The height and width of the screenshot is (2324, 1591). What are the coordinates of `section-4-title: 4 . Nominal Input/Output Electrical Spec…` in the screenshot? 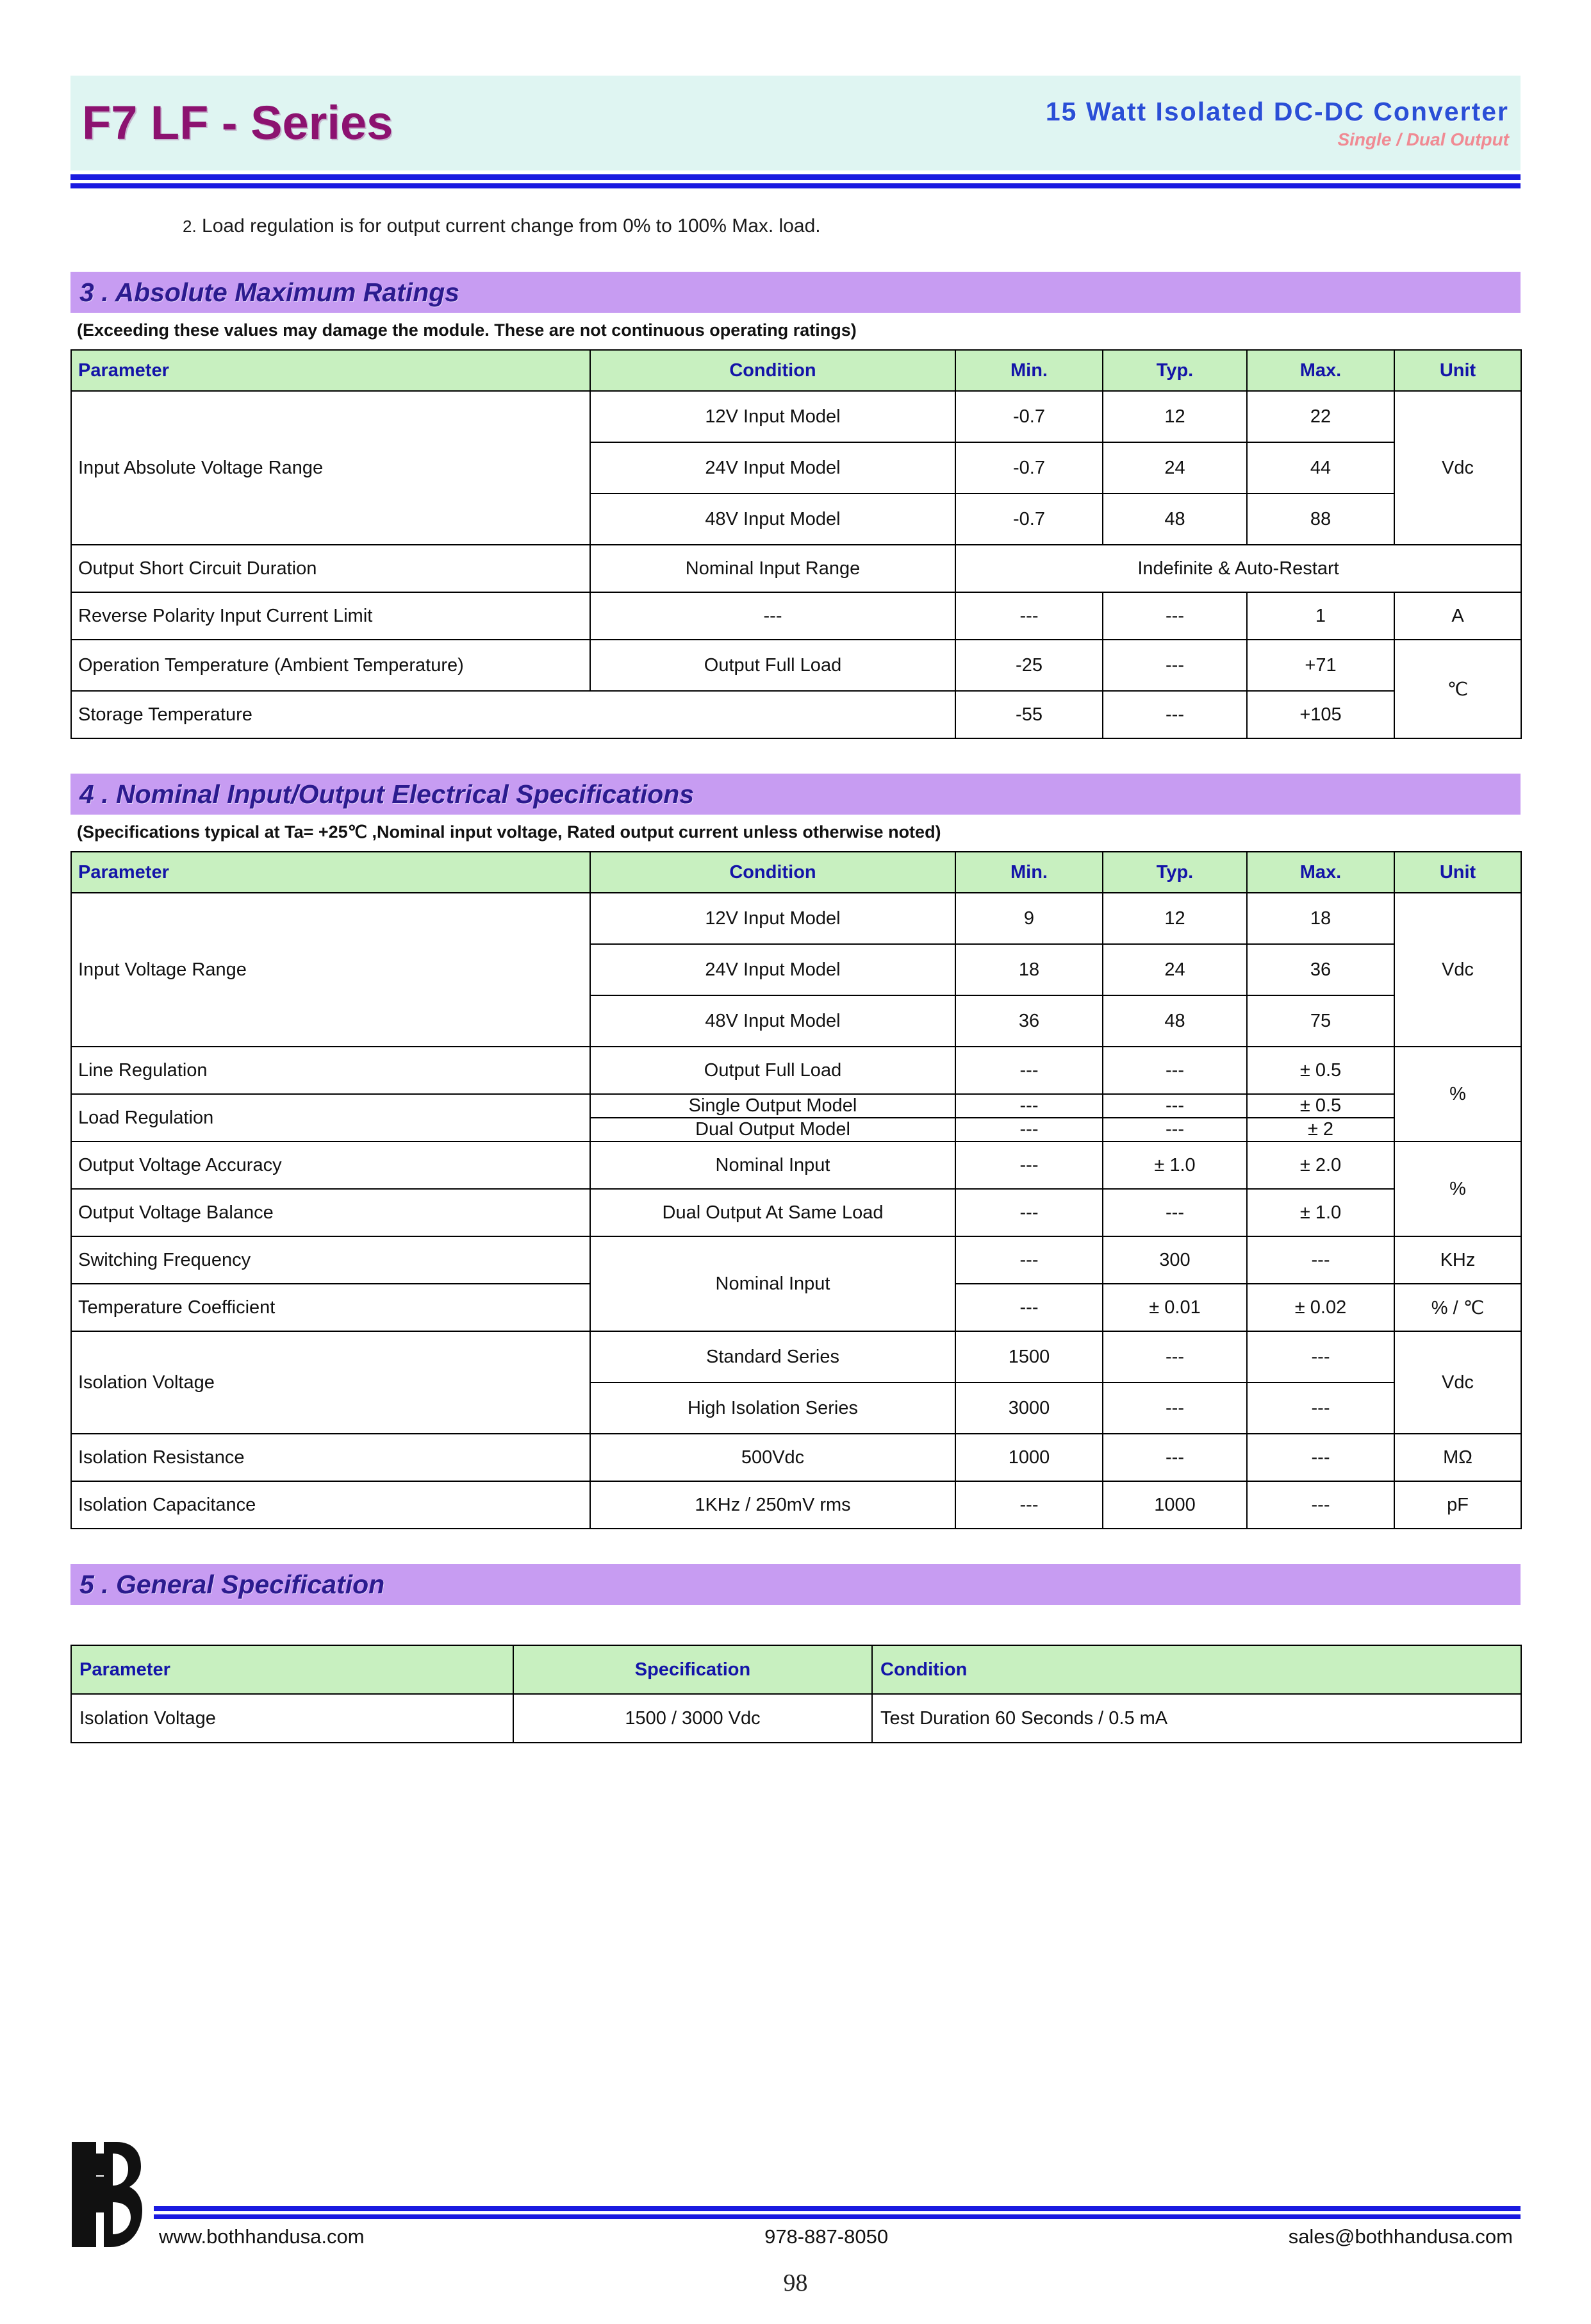 It's located at (387, 794).